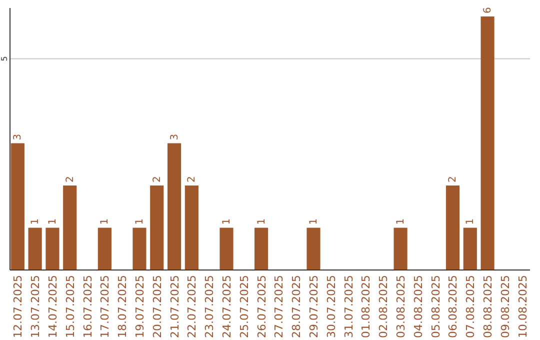 This screenshot has width=540, height=340. What do you see at coordinates (401, 306) in the screenshot?
I see `x-tick-label: 03.08.2025` at bounding box center [401, 306].